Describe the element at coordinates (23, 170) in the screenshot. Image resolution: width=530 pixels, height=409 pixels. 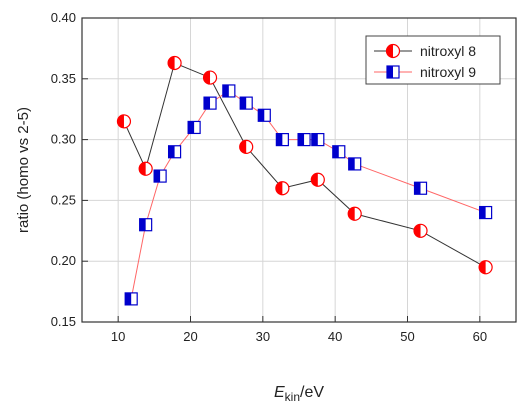
I see `y-axis-title: ratio (homo vs 2-5)` at that location.